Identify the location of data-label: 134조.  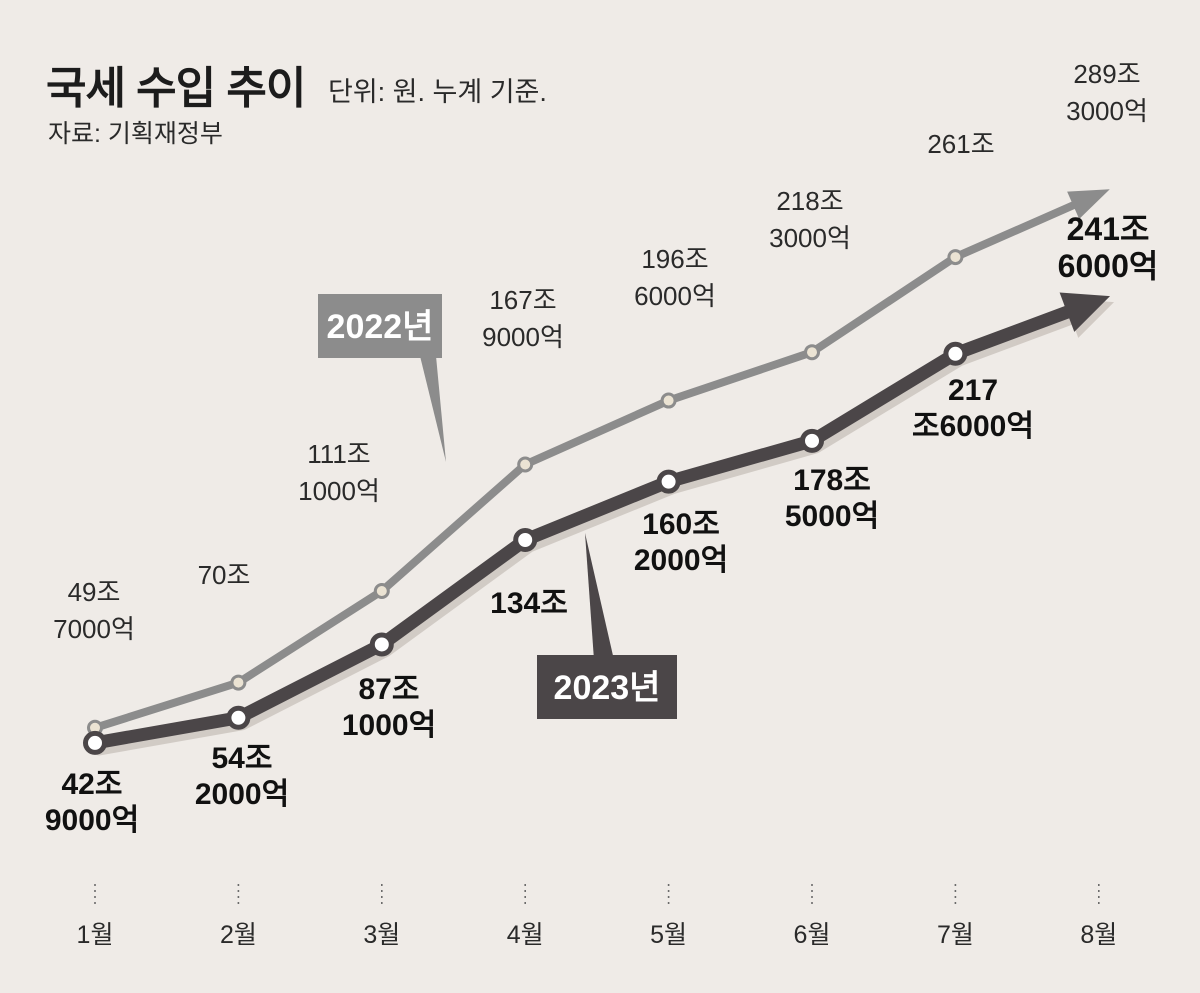
(529, 603).